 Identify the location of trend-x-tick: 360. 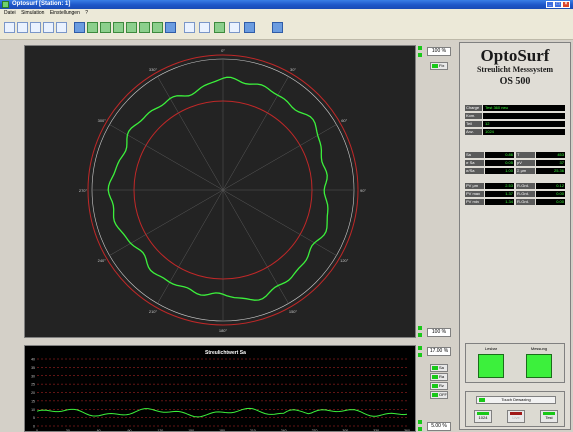
(407, 430).